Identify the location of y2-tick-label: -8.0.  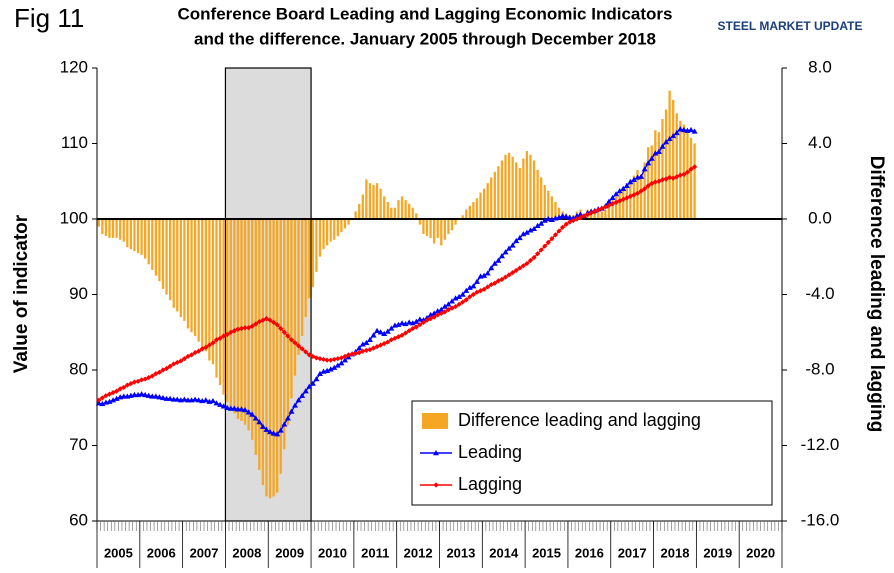
(819, 368).